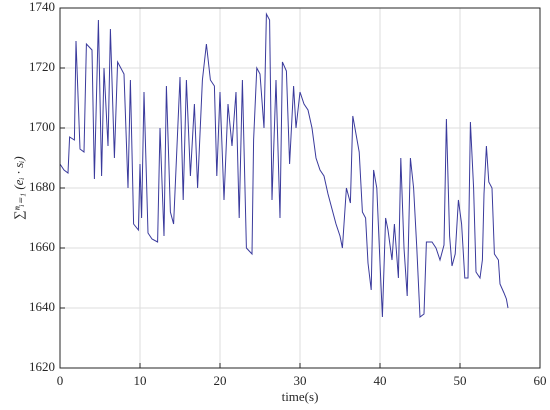 This screenshot has width=550, height=410. What do you see at coordinates (220, 380) in the screenshot?
I see `x-tick-label: 20` at bounding box center [220, 380].